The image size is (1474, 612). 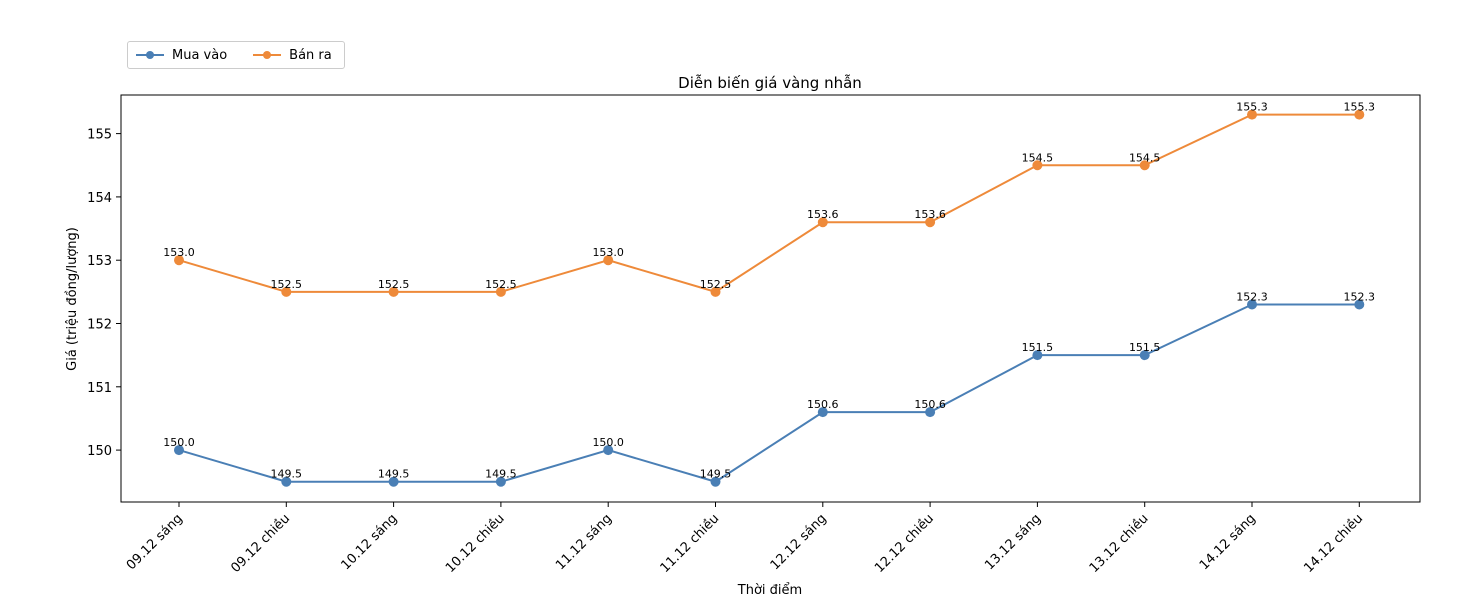 I want to click on y-tick-label: 152, so click(x=99, y=325).